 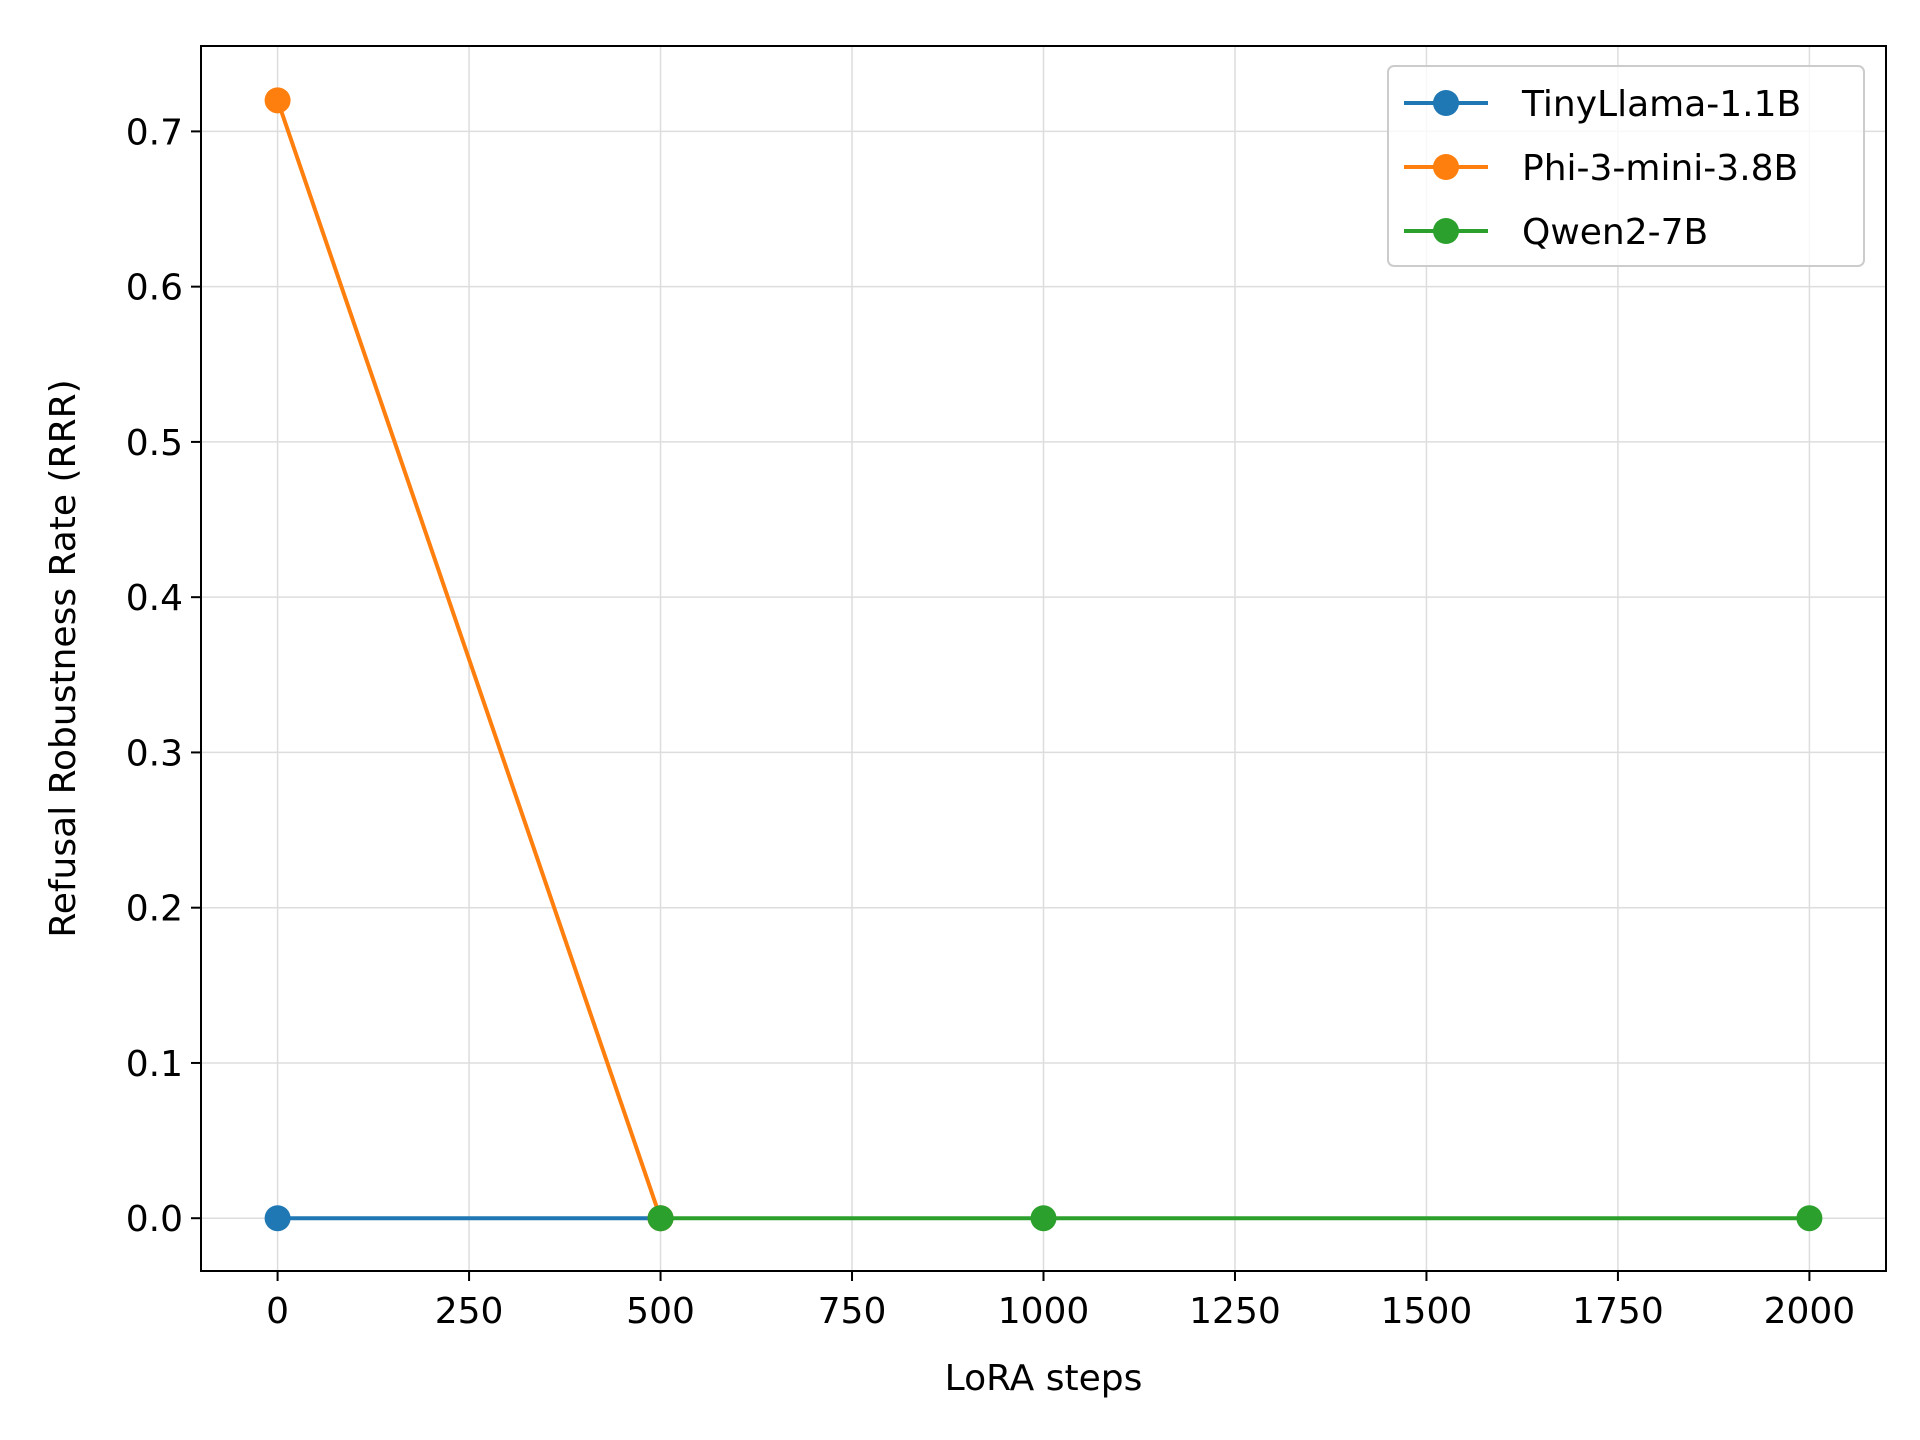 I want to click on y-axis-label: Refusal Robustness Rate (RRR), so click(x=63, y=658).